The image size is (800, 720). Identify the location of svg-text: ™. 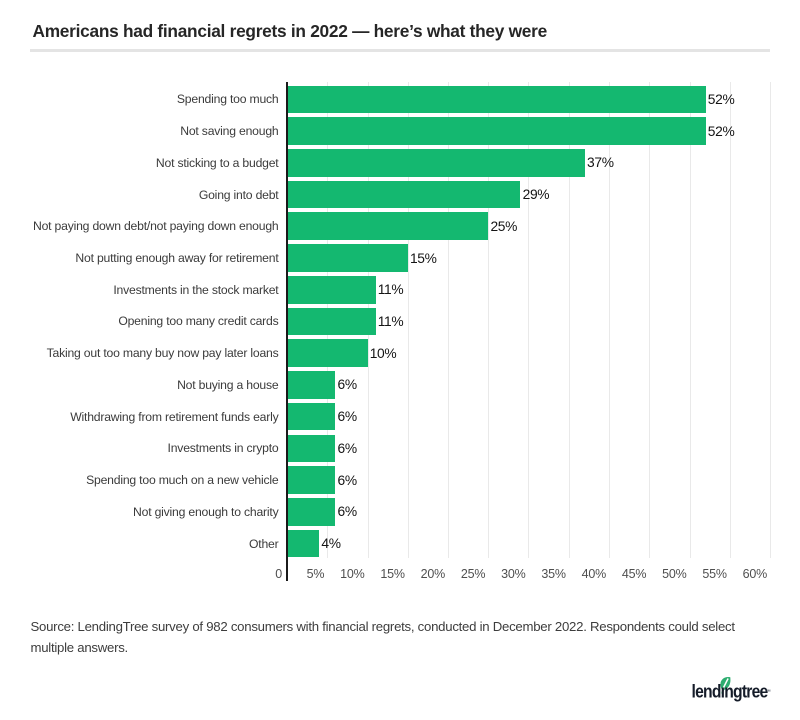
(768, 692).